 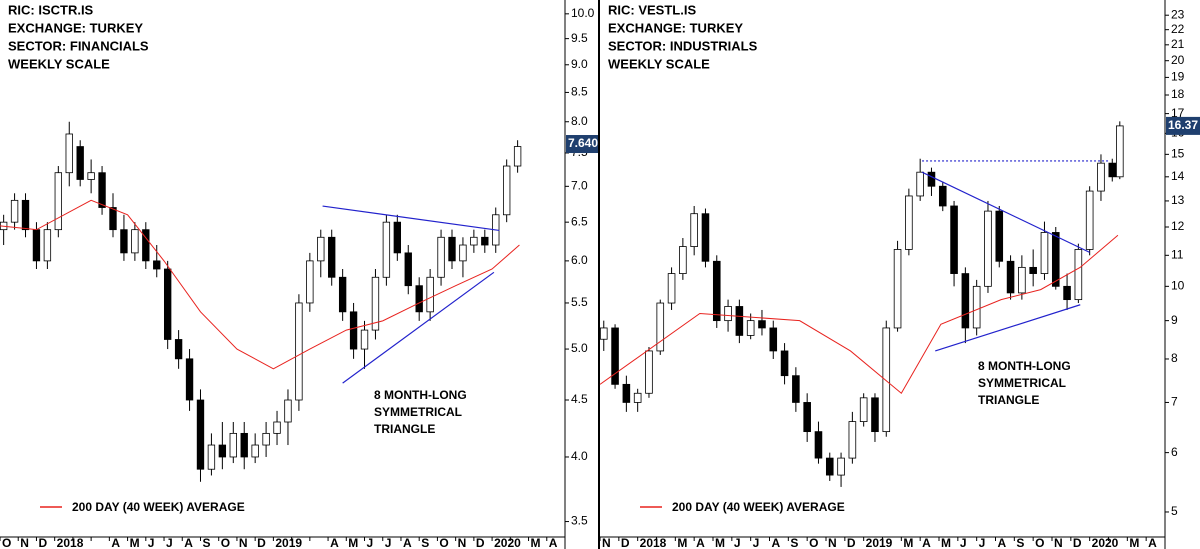 What do you see at coordinates (659, 63) in the screenshot?
I see `header-text: WEEKLY SCALE` at bounding box center [659, 63].